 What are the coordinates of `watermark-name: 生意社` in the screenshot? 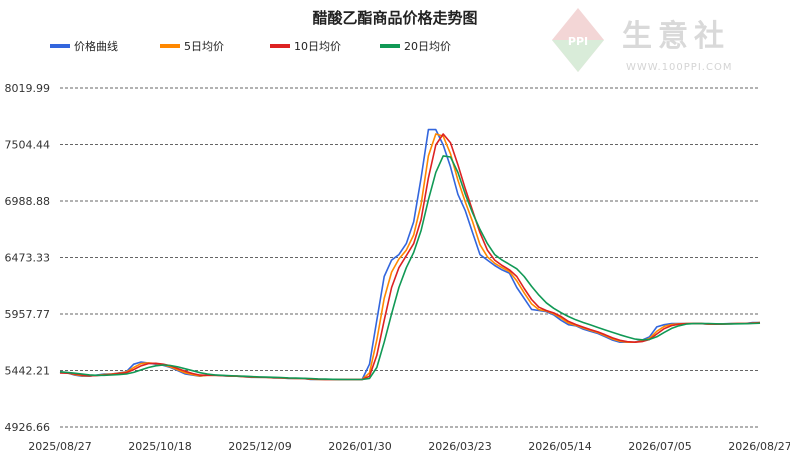 It's located at (676, 36).